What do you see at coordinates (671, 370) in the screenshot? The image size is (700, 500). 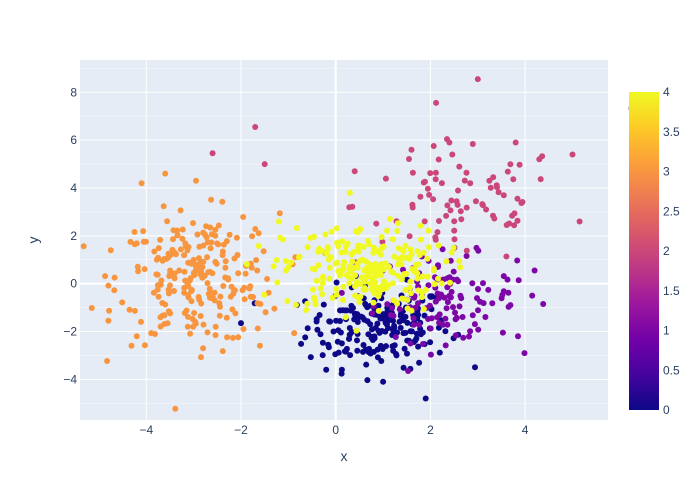 I see `colorbar-tick-label: 0.5` at bounding box center [671, 370].